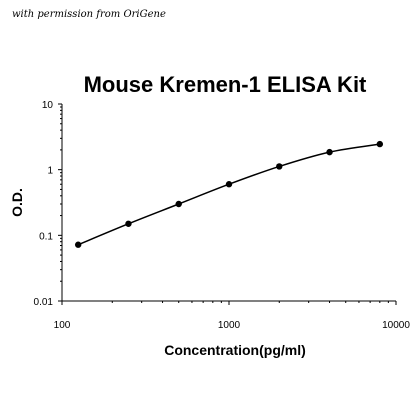 The height and width of the screenshot is (420, 420). I want to click on x-tick-label: 1000, so click(229, 325).